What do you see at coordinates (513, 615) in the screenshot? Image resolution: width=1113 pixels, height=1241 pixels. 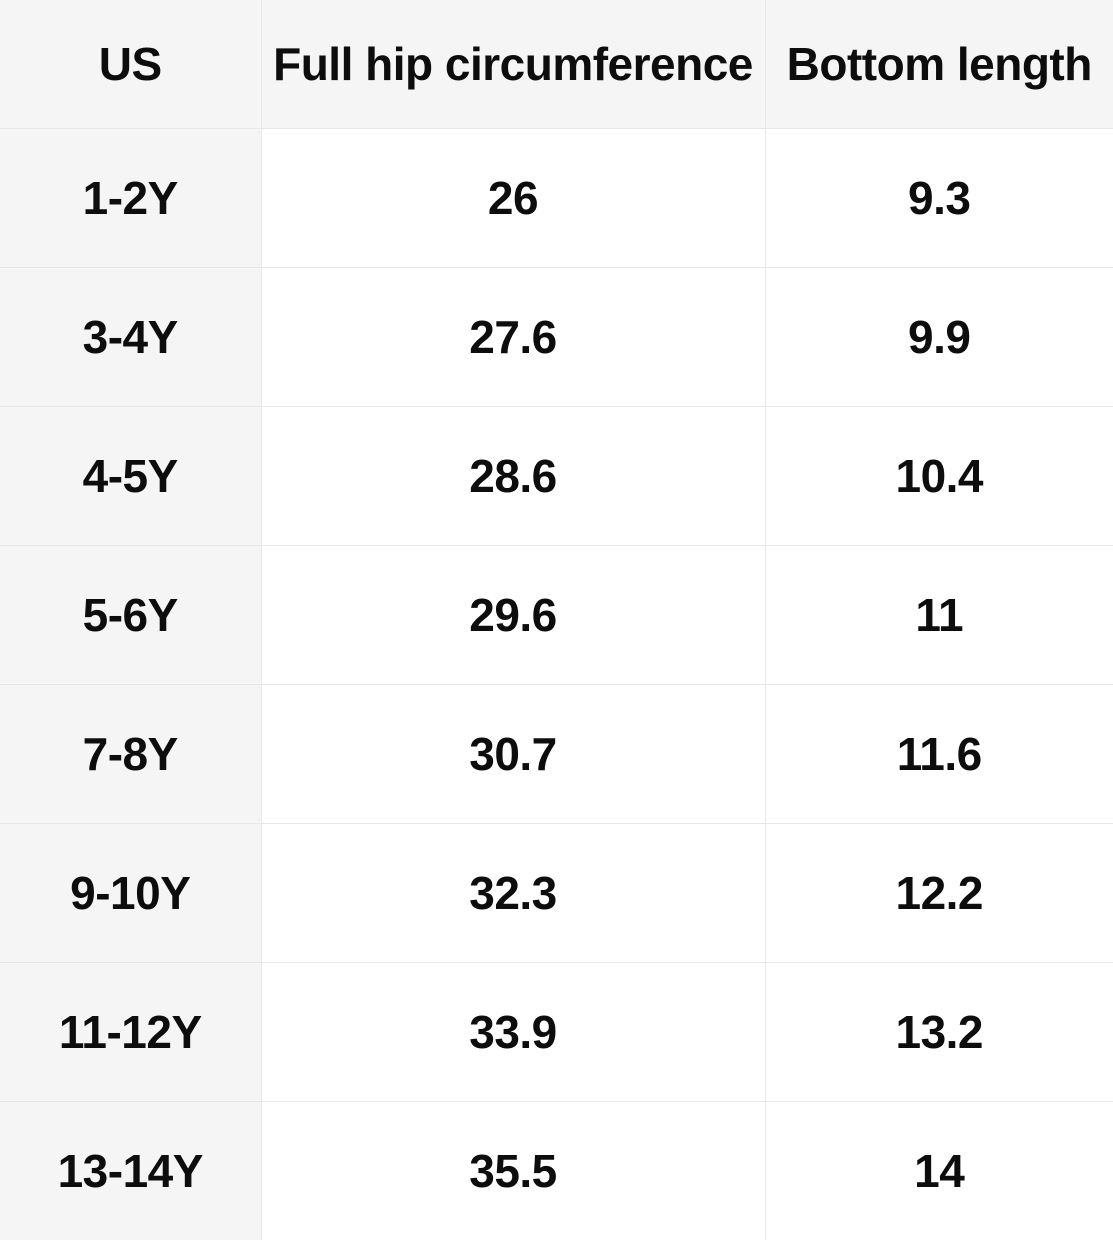 I see `hip-circumference-cell: 29.6` at bounding box center [513, 615].